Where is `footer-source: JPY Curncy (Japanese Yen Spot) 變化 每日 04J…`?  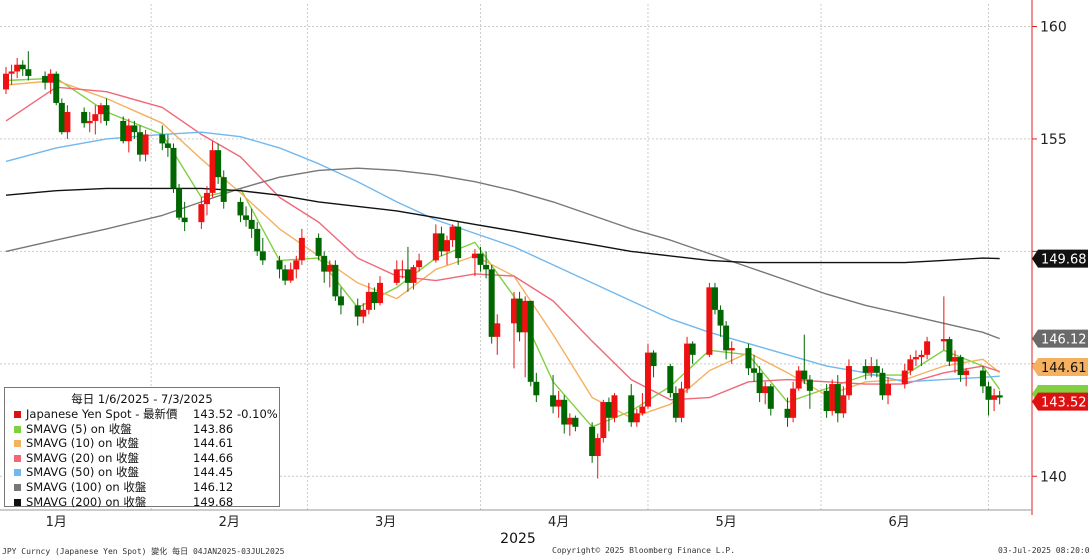 footer-source: JPY Curncy (Japanese Yen Spot) 變化 每日 04J… is located at coordinates (143, 551).